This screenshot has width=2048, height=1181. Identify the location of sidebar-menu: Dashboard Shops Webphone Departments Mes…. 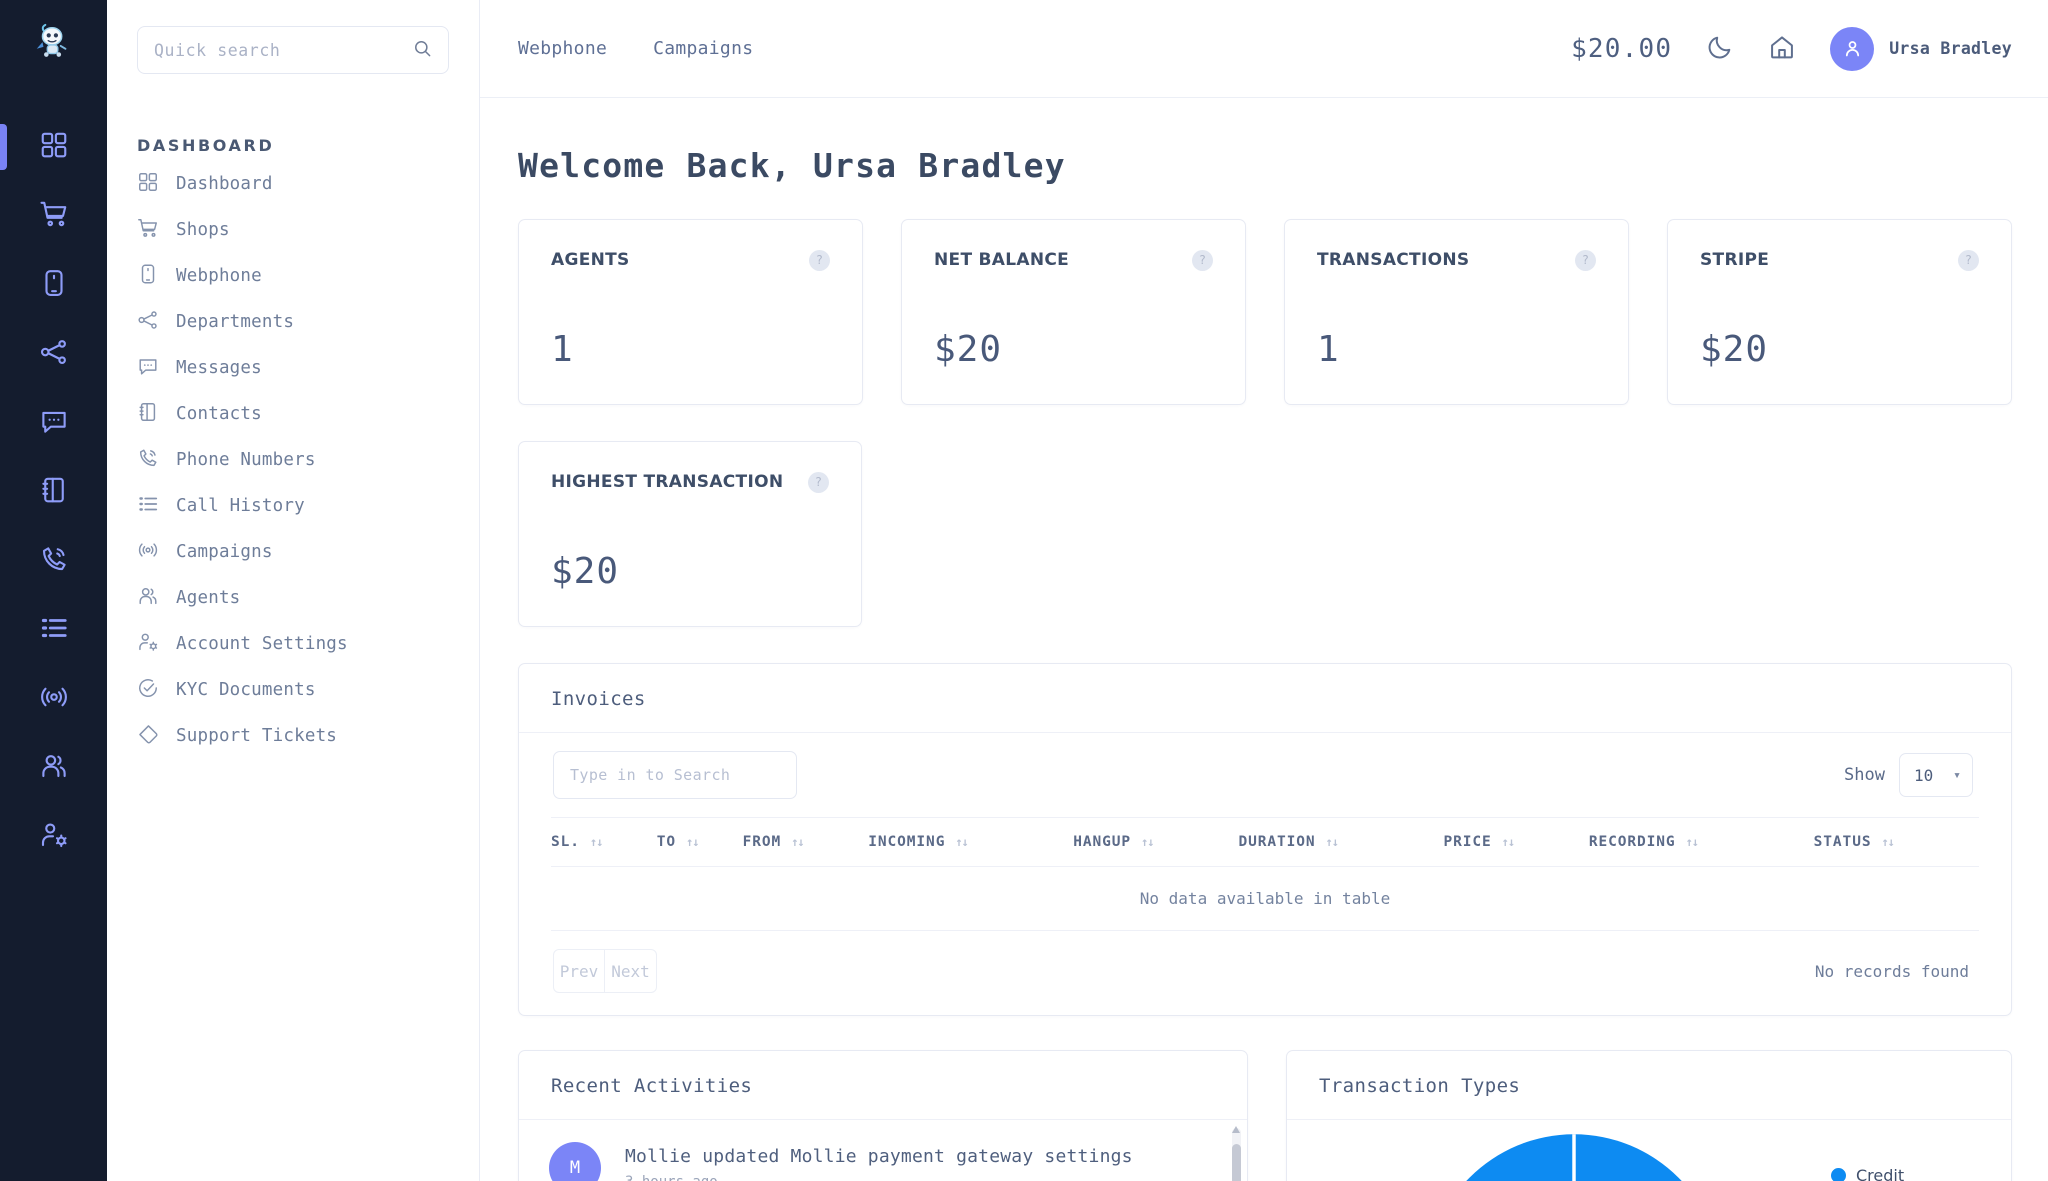
(293, 460).